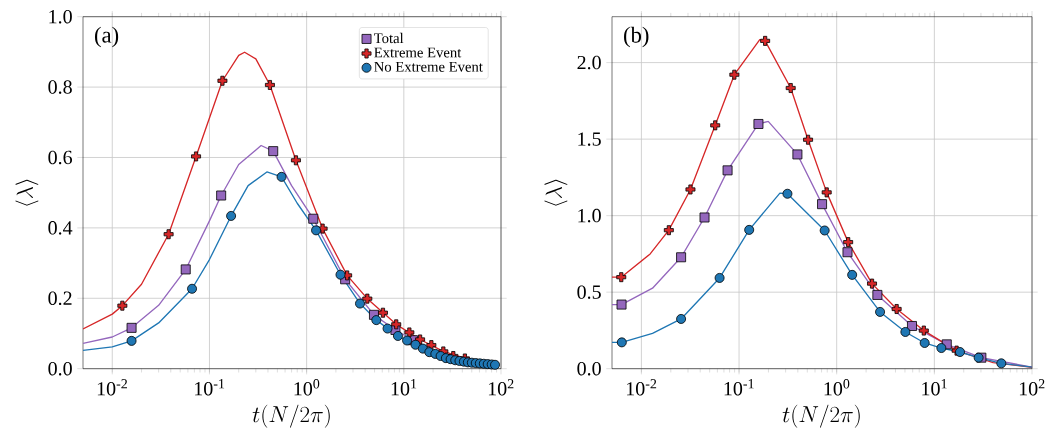 This screenshot has width=1055, height=434. What do you see at coordinates (60, 298) in the screenshot?
I see `y-tick-label: 0.2` at bounding box center [60, 298].